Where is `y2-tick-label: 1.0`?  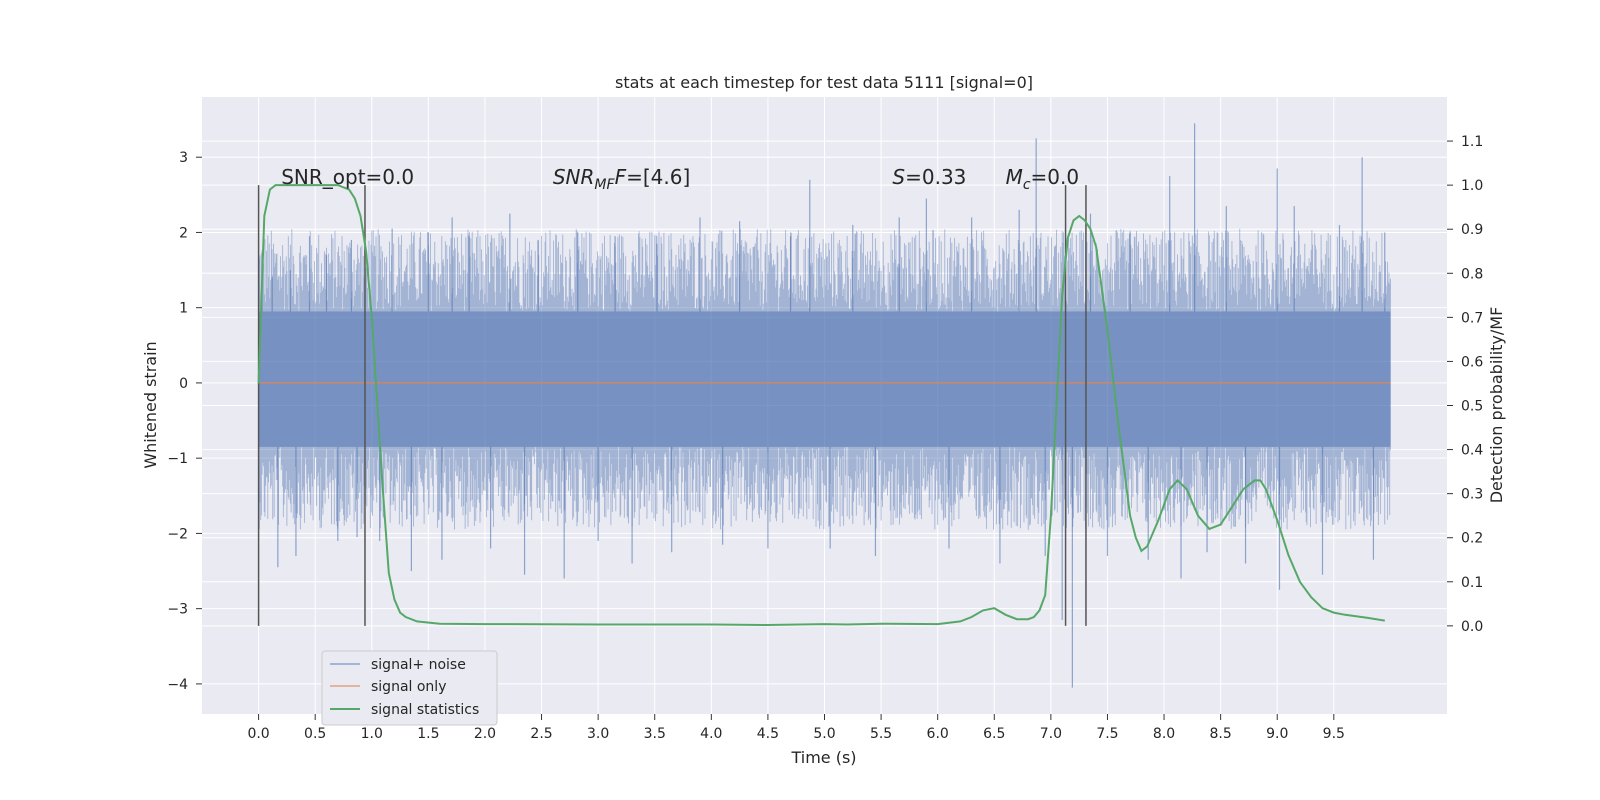 y2-tick-label: 1.0 is located at coordinates (1472, 186).